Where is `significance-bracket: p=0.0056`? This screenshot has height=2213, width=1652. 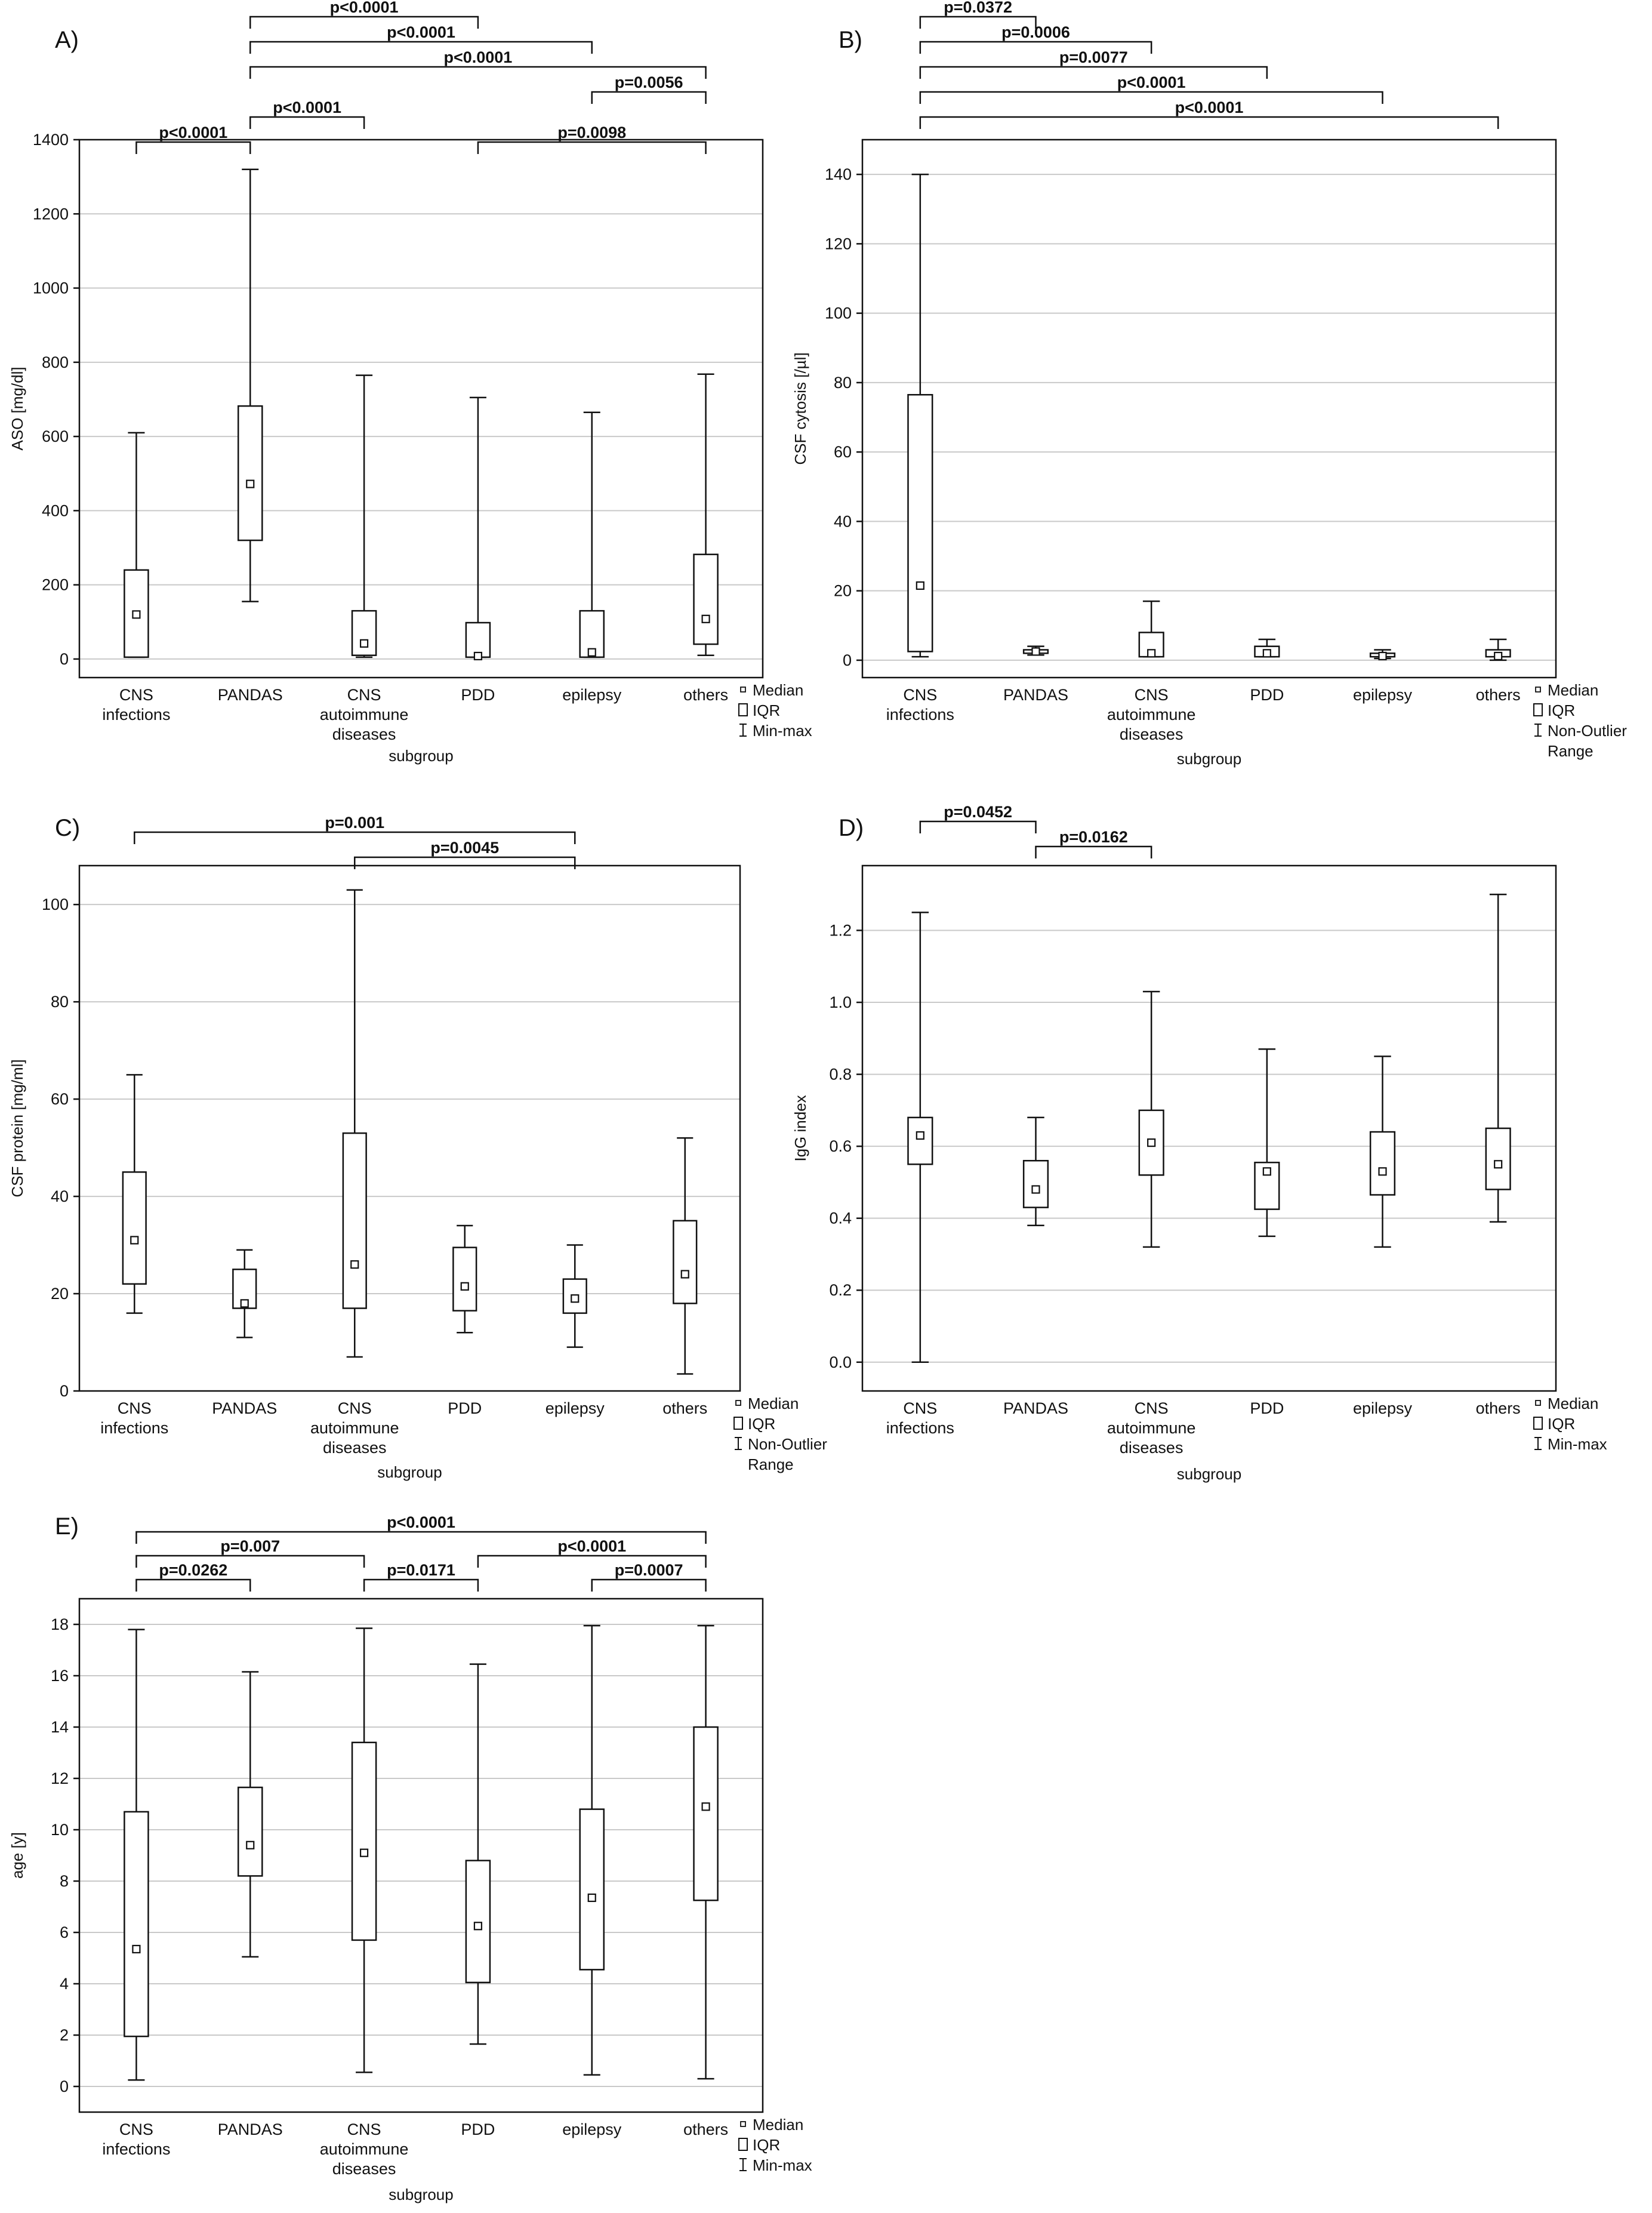 significance-bracket: p=0.0056 is located at coordinates (649, 88).